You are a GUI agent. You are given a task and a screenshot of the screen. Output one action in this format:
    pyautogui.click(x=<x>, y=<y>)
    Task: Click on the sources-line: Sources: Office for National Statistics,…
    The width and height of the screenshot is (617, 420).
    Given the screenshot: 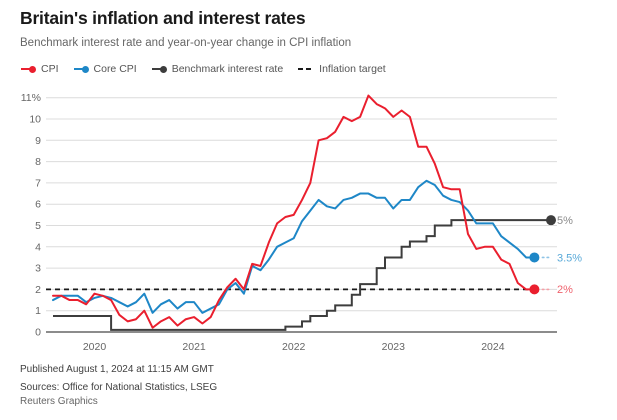 What is the action you would take?
    pyautogui.click(x=119, y=387)
    